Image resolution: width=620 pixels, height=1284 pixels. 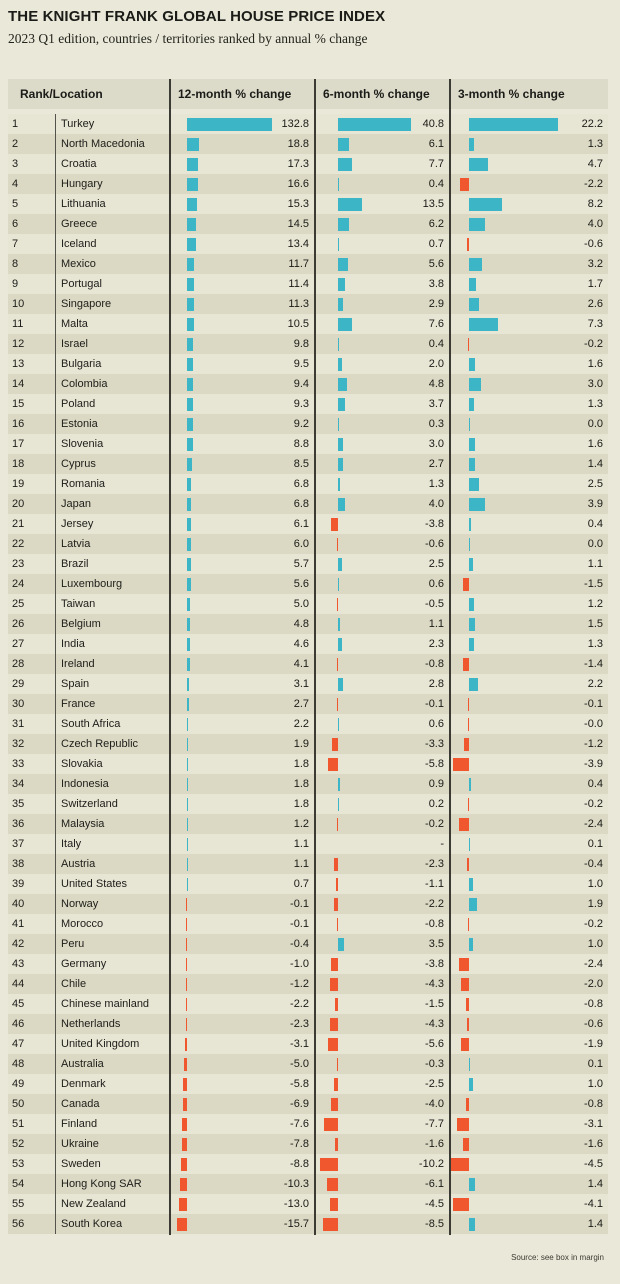 I want to click on 12-month-change-cell: 9.3, so click(x=241, y=404).